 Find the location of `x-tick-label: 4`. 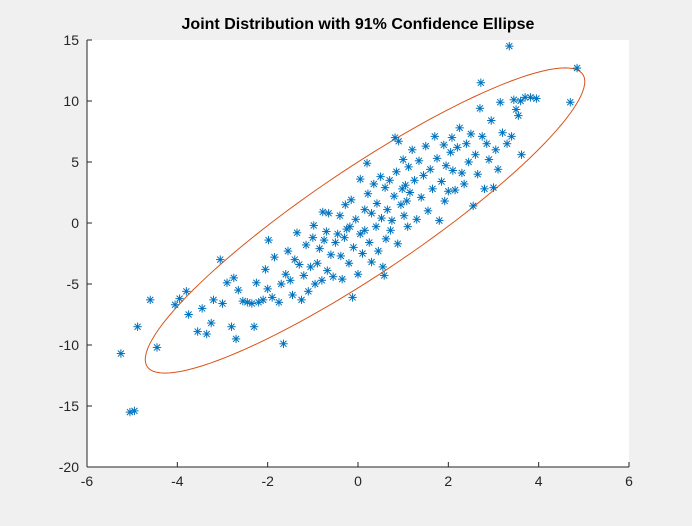

x-tick-label: 4 is located at coordinates (539, 481).